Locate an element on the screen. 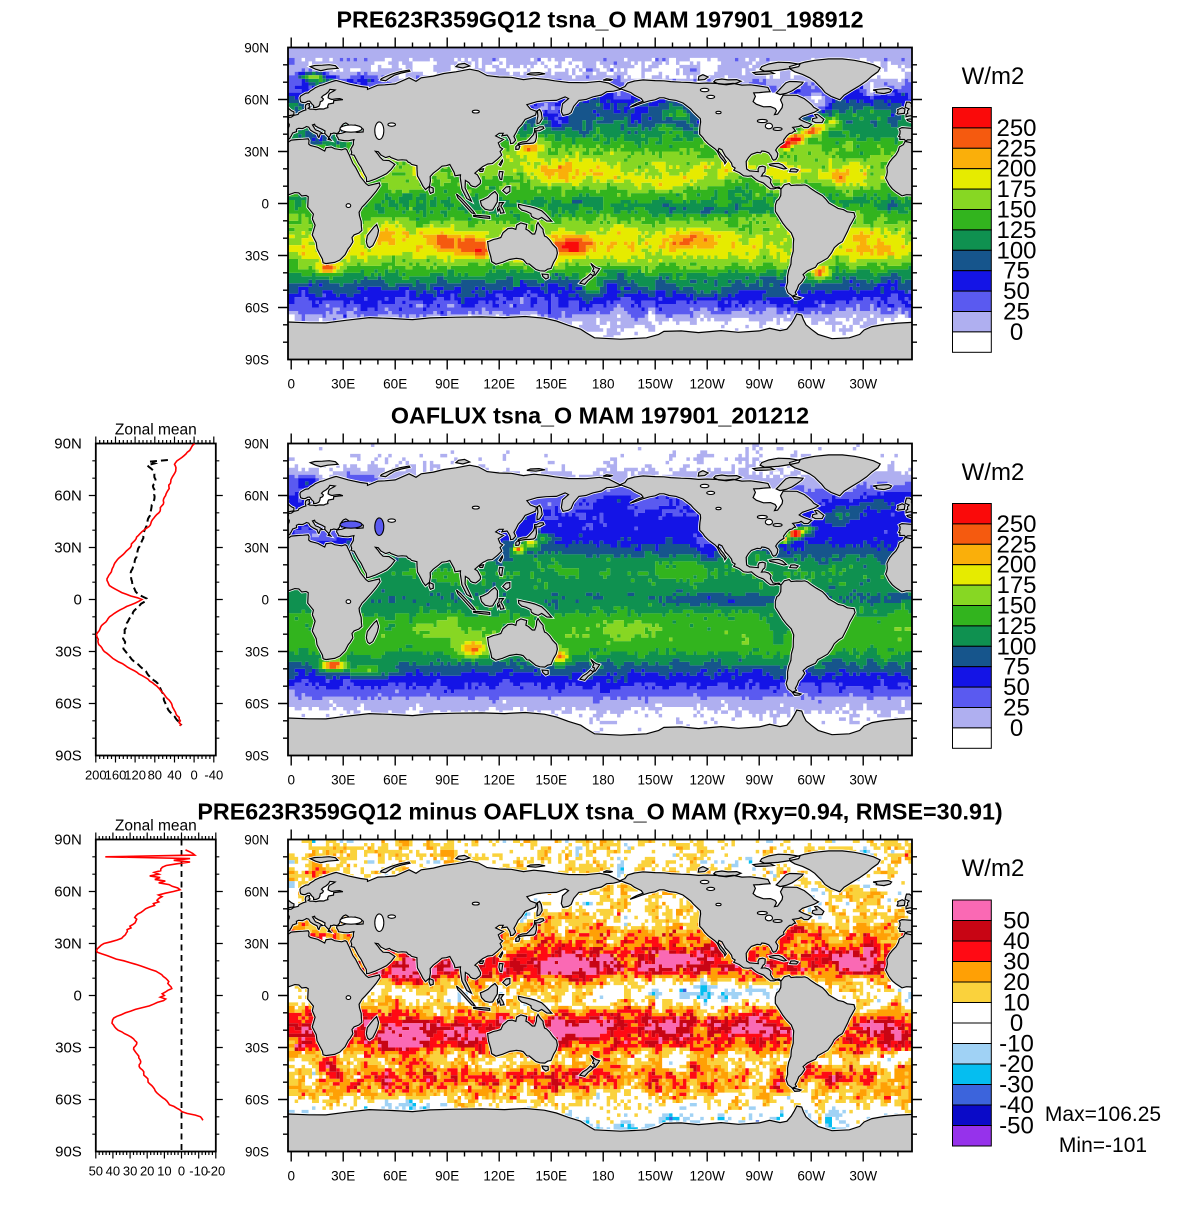  svg-text:PRE623R359GQ12 tsna_O MAM 1979: PRE623R359GQ12 tsna_O MAM 197901_198912 is located at coordinates (599, 20).